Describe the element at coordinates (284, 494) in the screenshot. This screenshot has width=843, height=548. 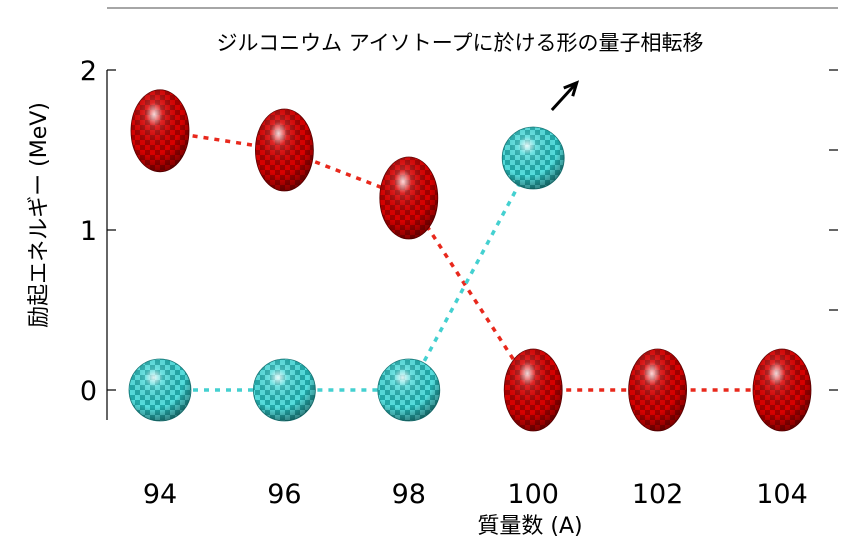
I see `x-tick-label: 96` at that location.